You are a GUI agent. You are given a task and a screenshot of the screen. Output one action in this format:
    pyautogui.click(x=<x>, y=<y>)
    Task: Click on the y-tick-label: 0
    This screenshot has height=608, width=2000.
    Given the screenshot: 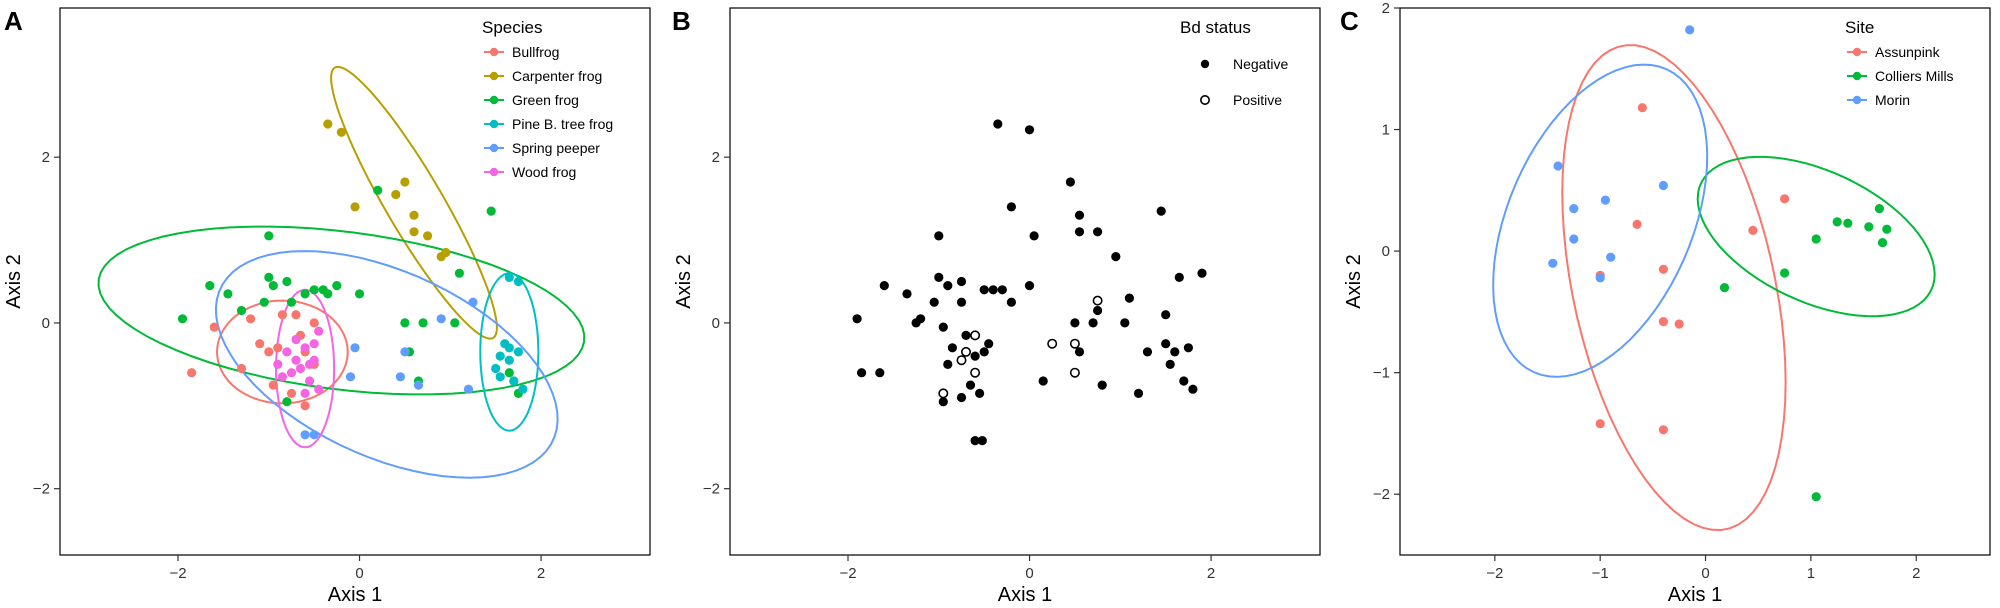 What is the action you would take?
    pyautogui.click(x=46, y=323)
    